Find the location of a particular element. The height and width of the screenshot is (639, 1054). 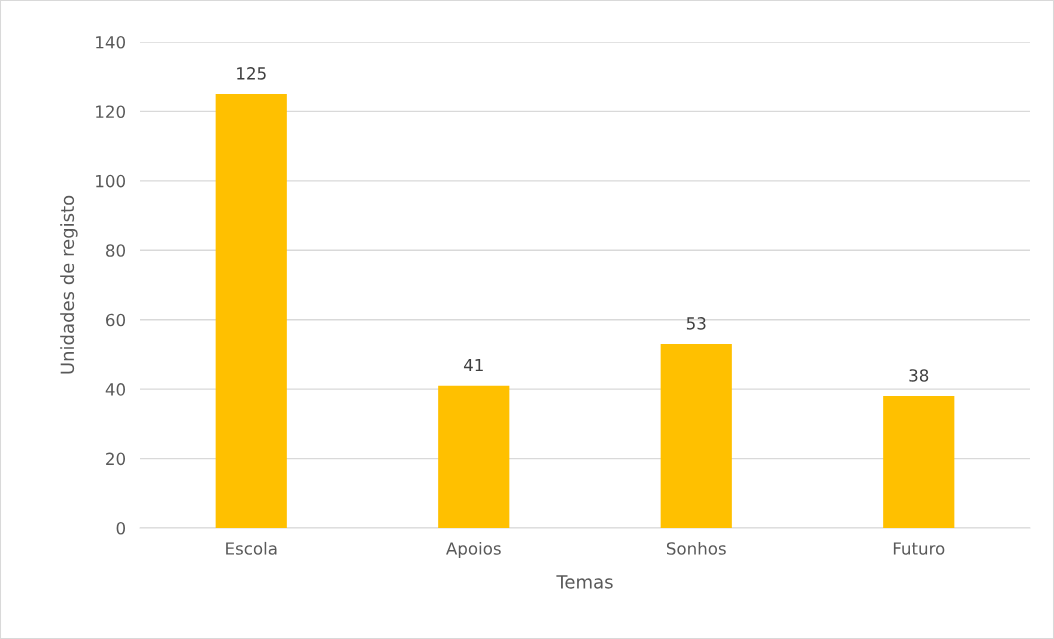

y-tick-label: 20 is located at coordinates (115, 459).